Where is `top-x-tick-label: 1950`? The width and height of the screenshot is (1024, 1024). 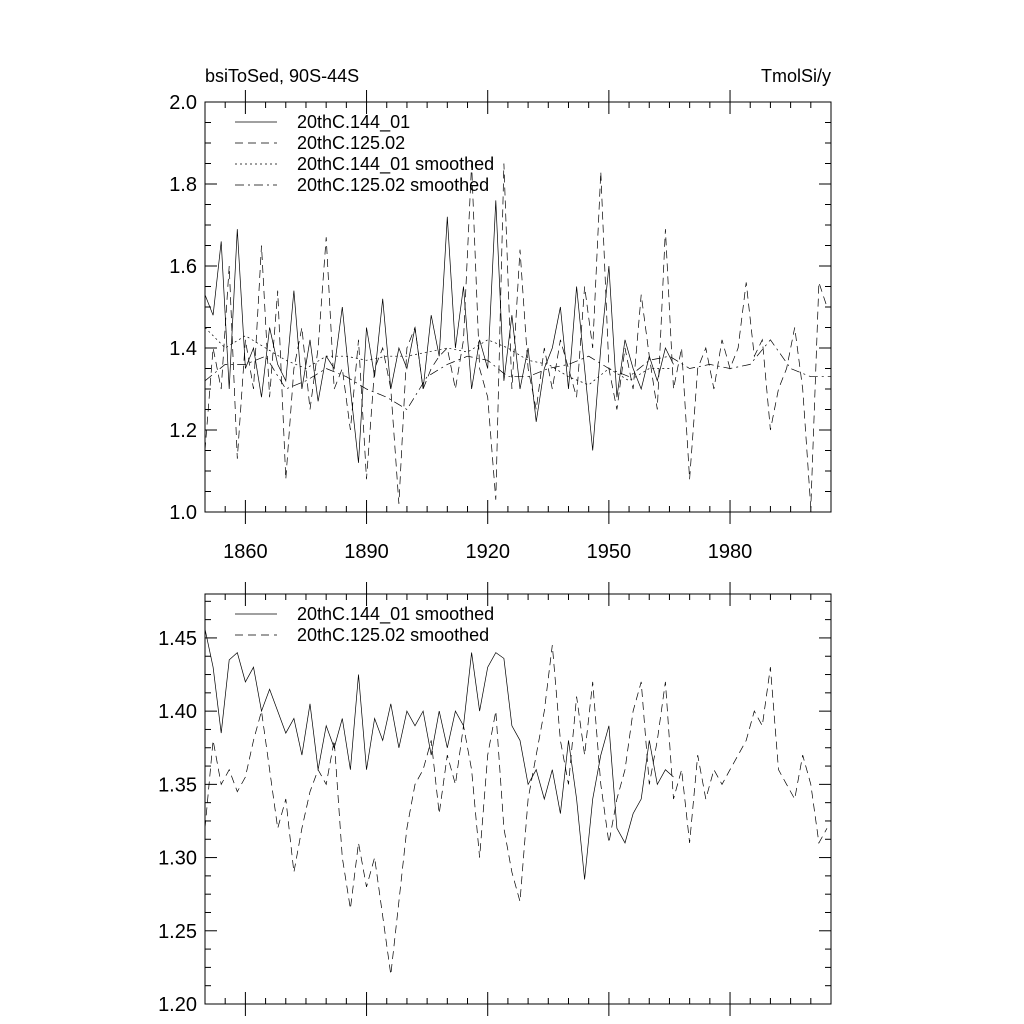 top-x-tick-label: 1950 is located at coordinates (609, 552).